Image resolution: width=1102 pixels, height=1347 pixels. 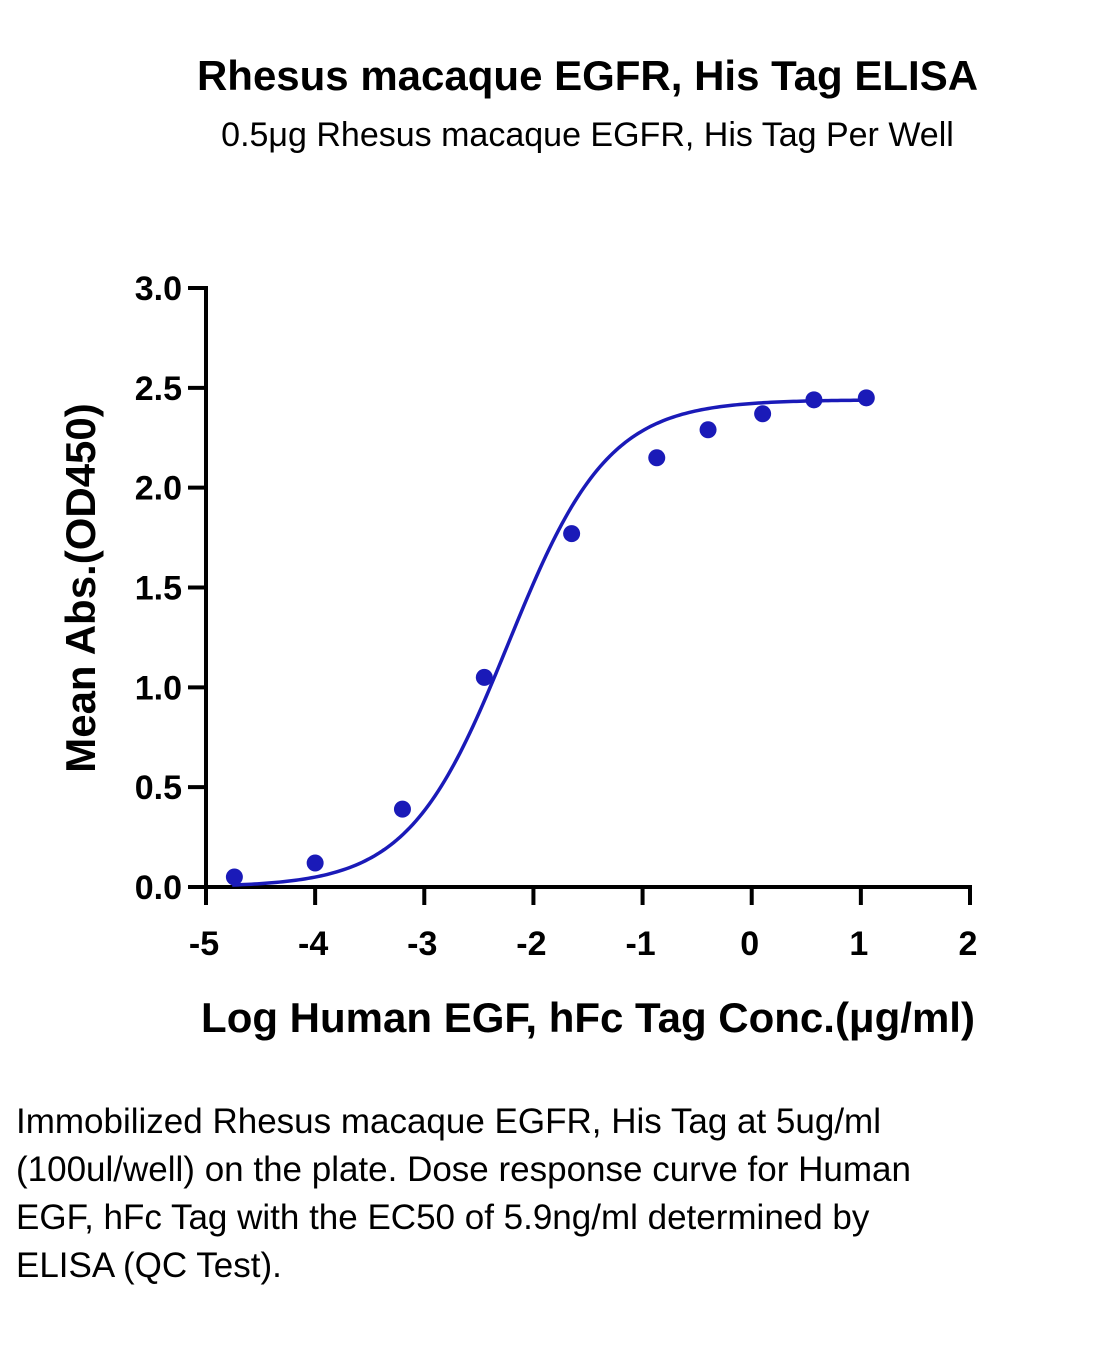 What do you see at coordinates (531, 944) in the screenshot?
I see `x-tick-label: -2` at bounding box center [531, 944].